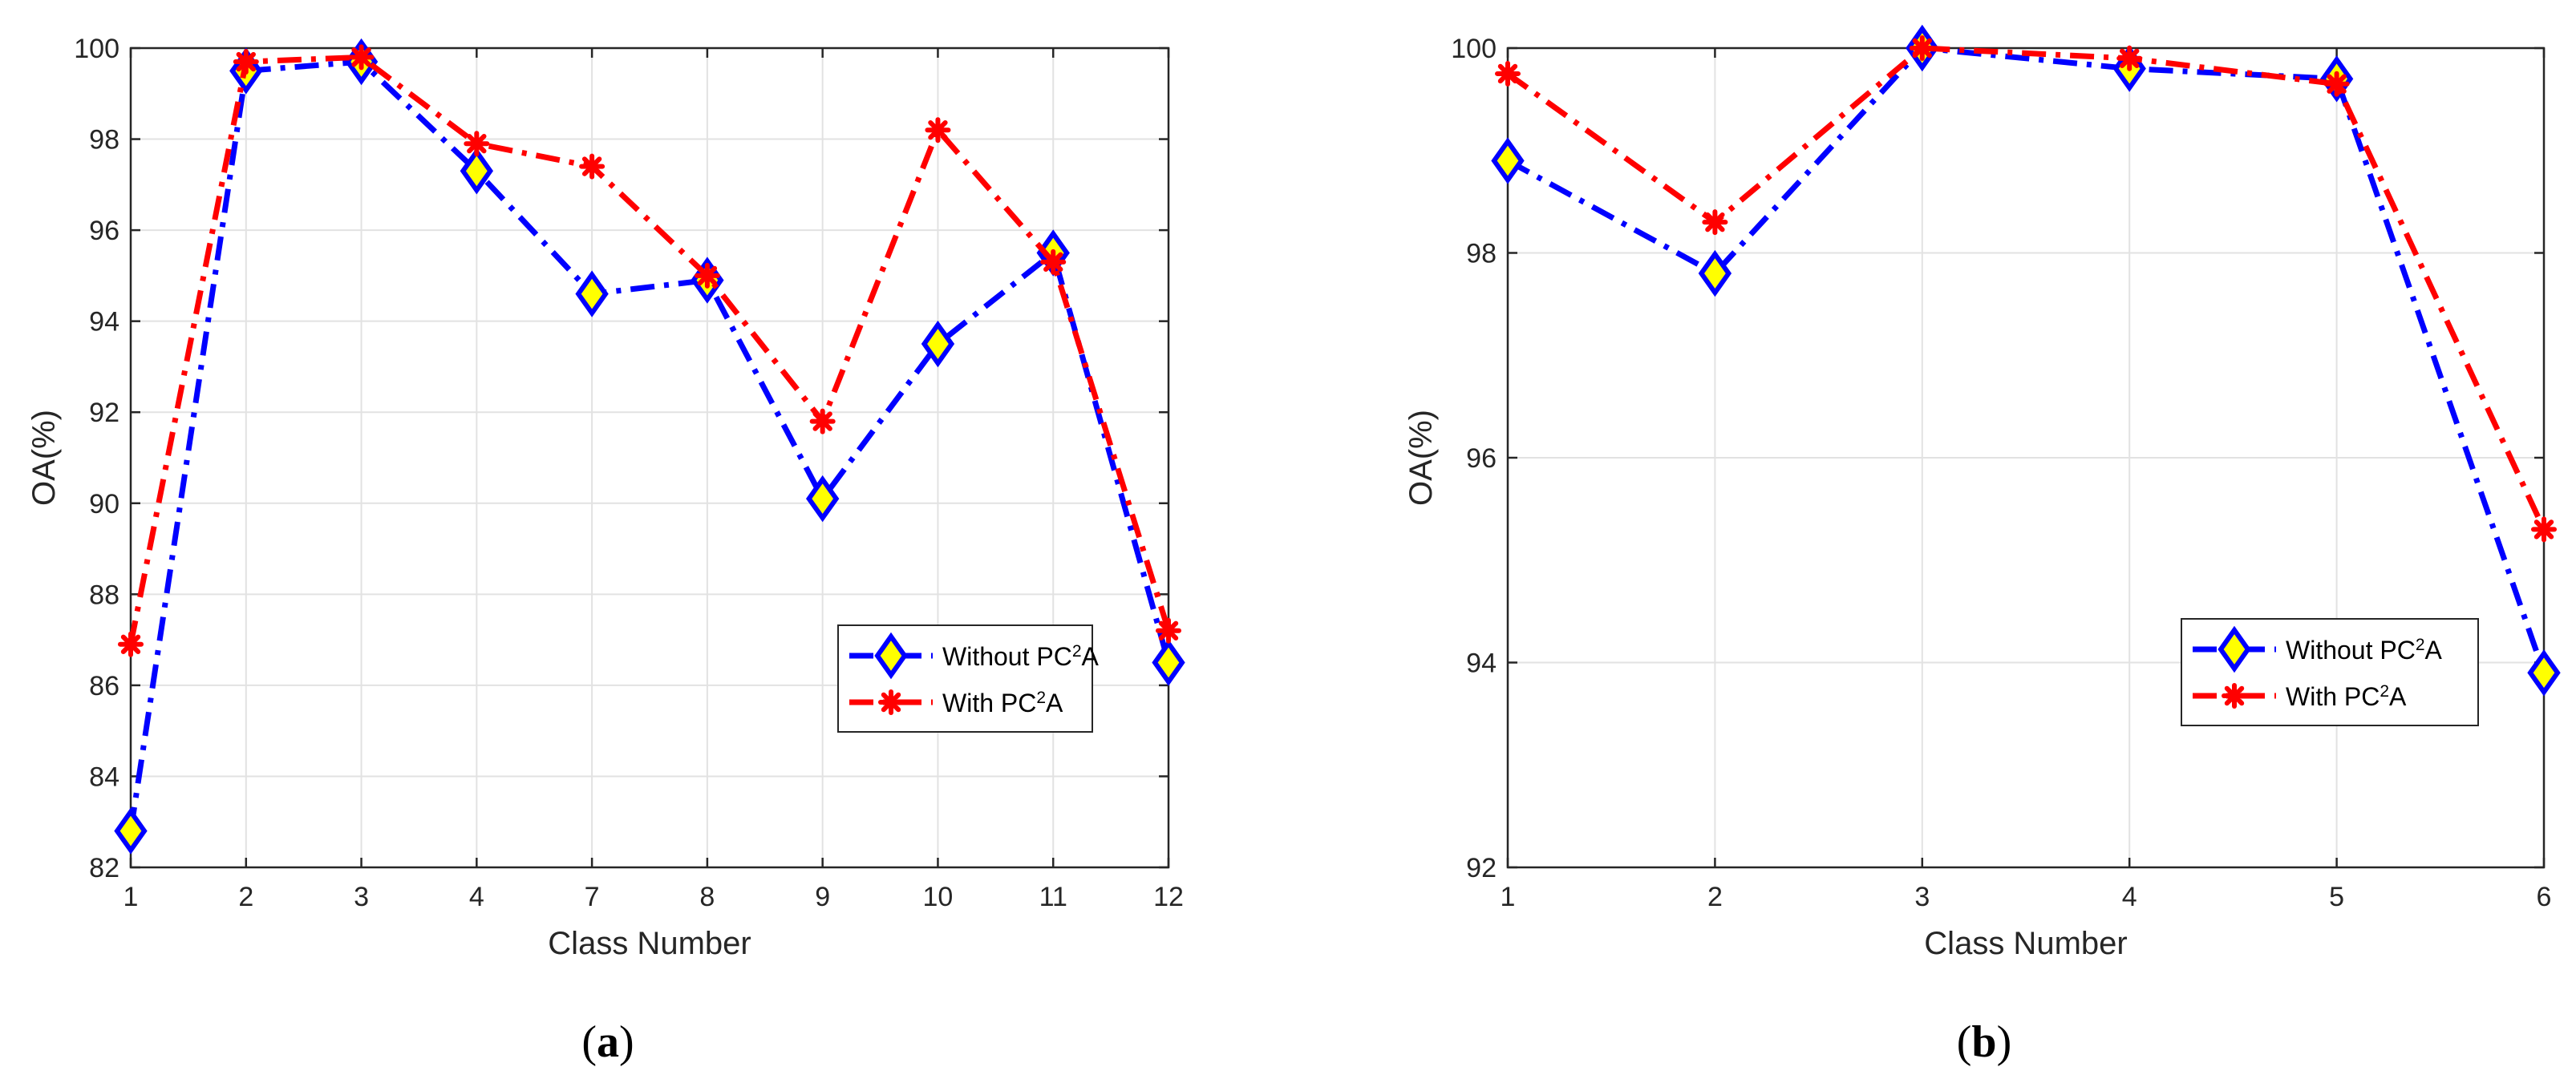 This screenshot has height=1083, width=2576. I want to click on y-tick-label-a-3: 88, so click(104, 595).